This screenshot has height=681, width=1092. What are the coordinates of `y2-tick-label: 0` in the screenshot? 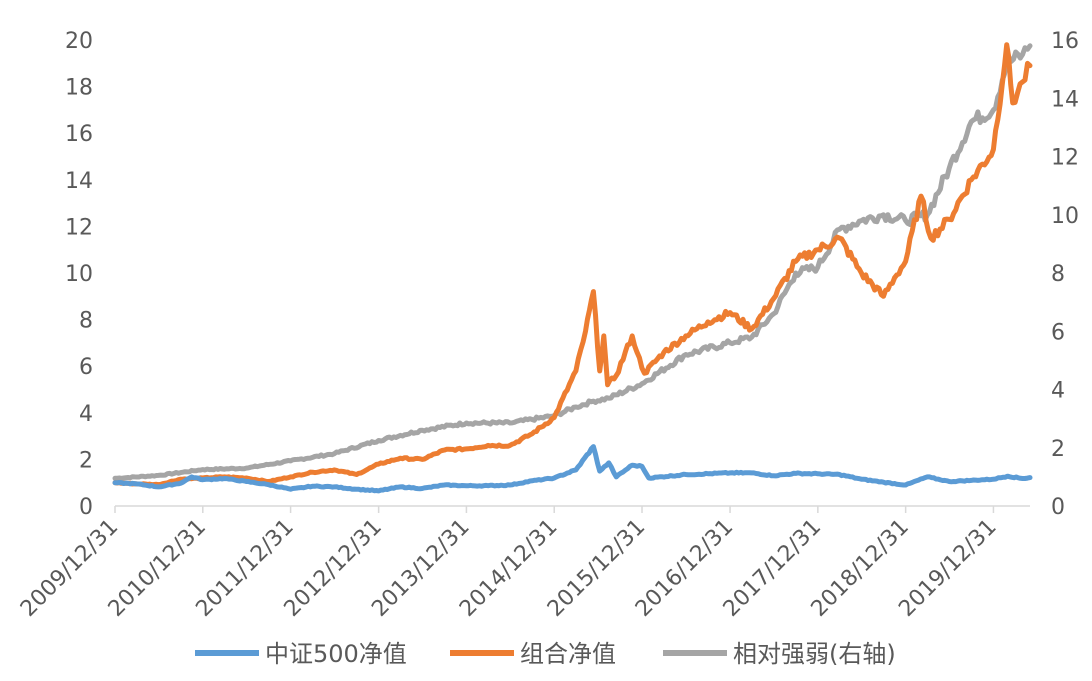 It's located at (1058, 507).